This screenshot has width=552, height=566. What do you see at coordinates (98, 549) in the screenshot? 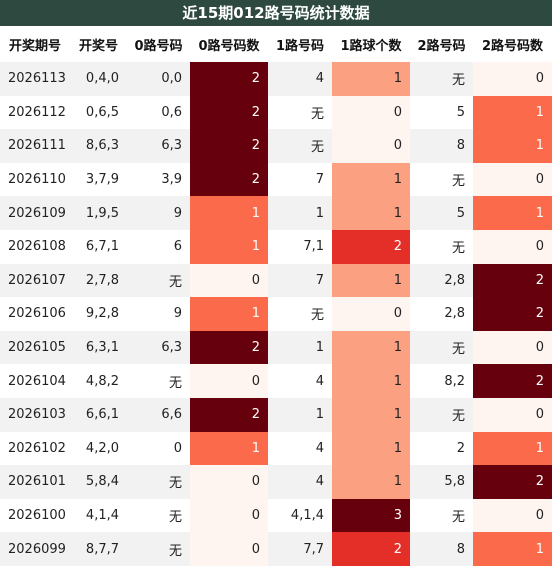
I see `cell: 8,7,7` at bounding box center [98, 549].